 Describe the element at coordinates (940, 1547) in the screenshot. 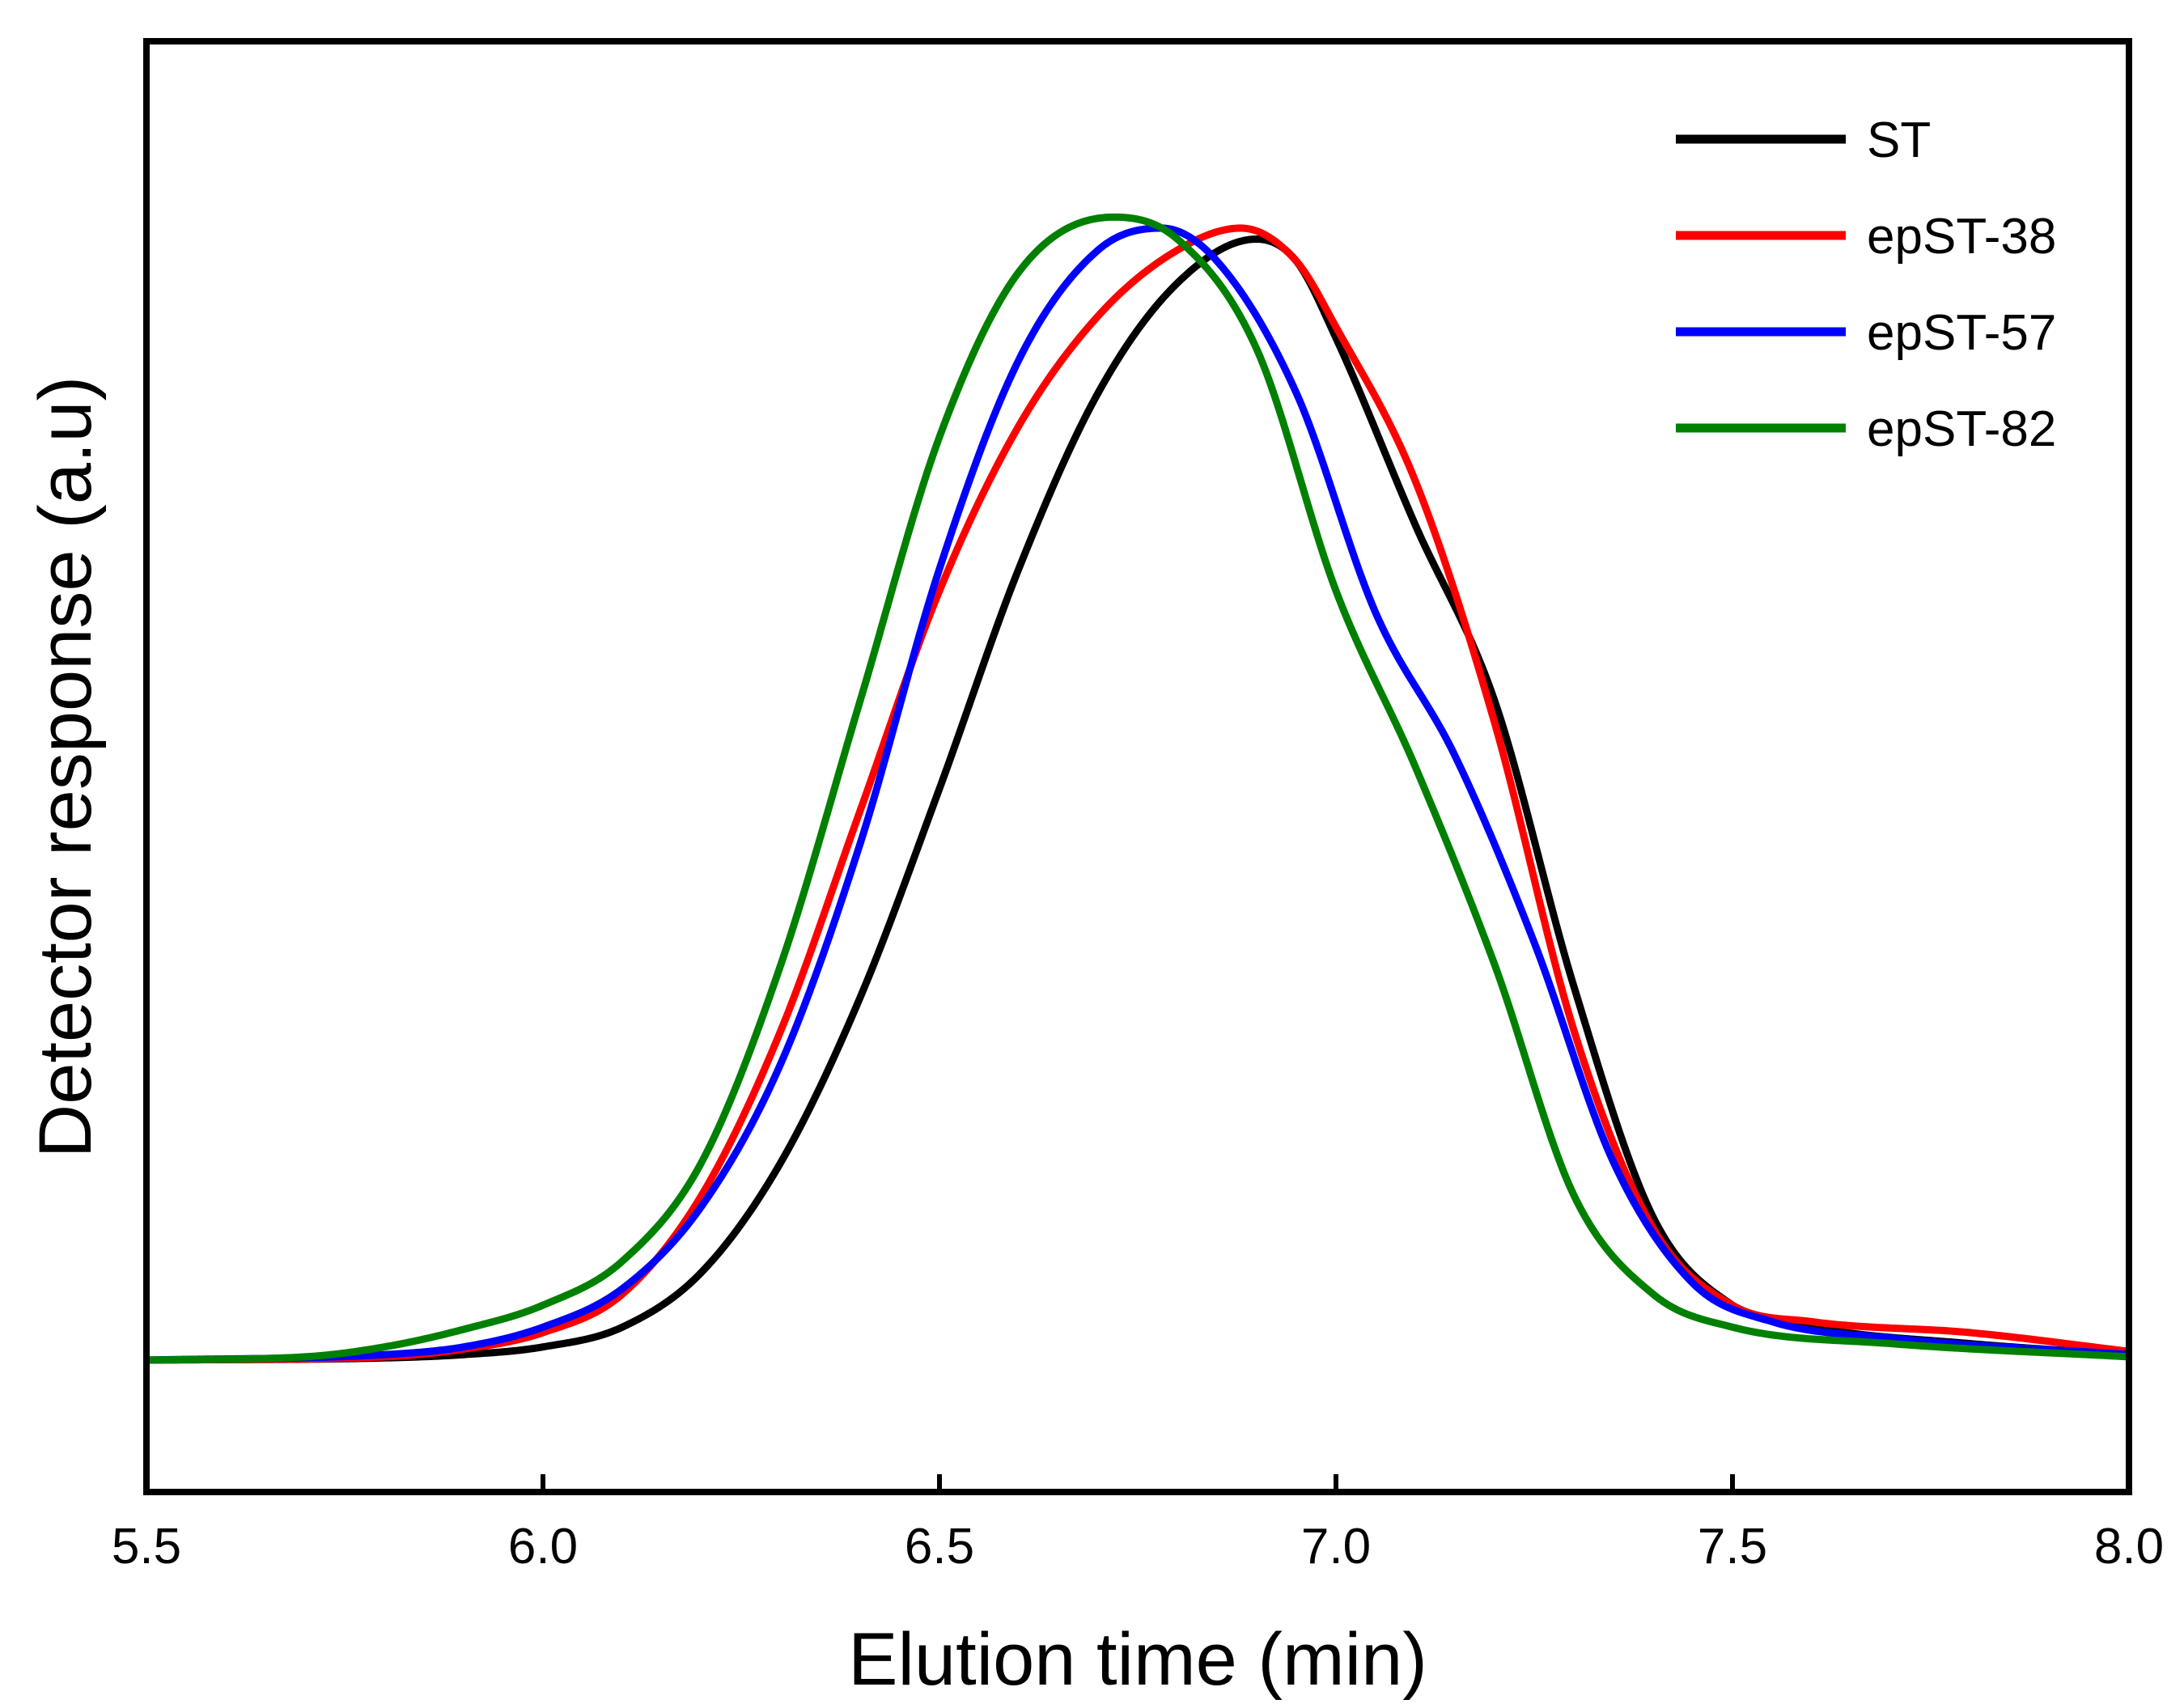

I see `x-tick-label: 6.5` at that location.